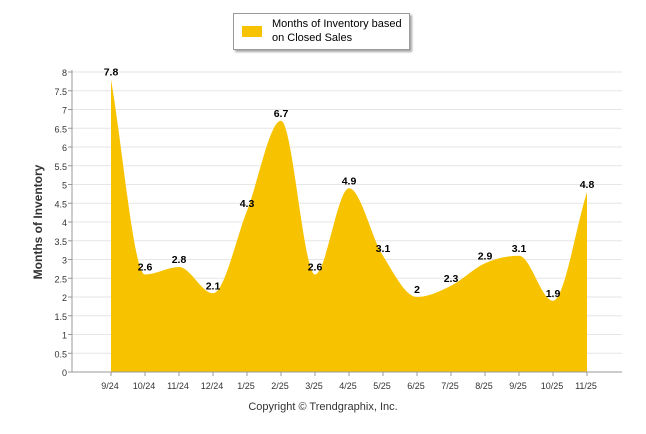  What do you see at coordinates (64, 336) in the screenshot?
I see `y-tick-label: 1` at bounding box center [64, 336].